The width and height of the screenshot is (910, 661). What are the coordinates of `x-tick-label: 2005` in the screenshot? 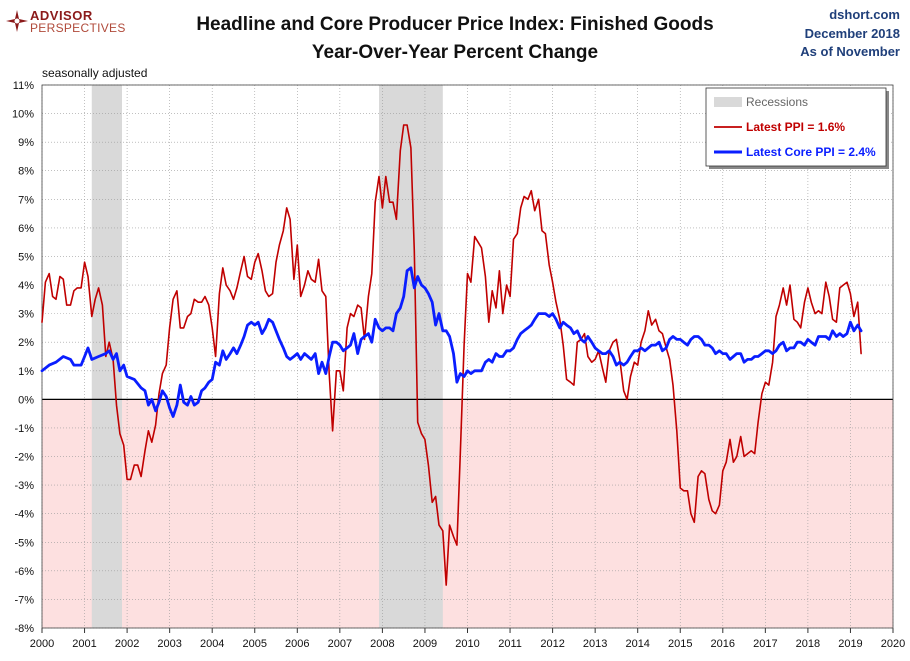 It's located at (255, 644).